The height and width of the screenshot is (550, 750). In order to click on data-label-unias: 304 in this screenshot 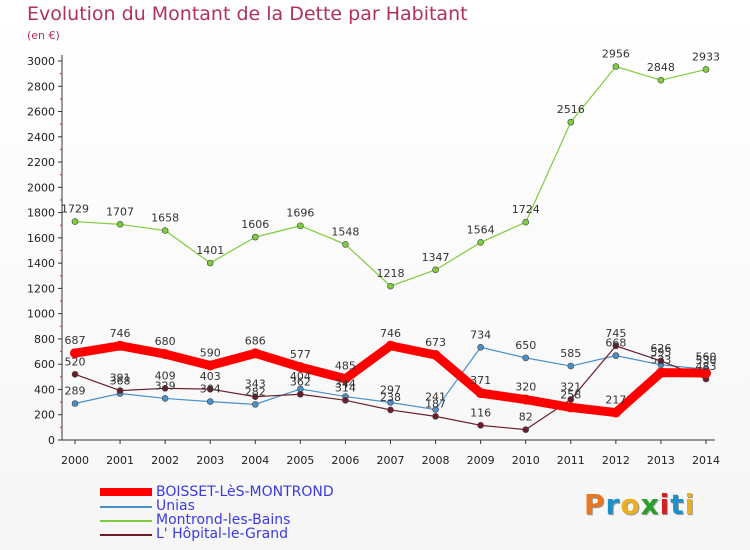, I will do `click(210, 389)`.